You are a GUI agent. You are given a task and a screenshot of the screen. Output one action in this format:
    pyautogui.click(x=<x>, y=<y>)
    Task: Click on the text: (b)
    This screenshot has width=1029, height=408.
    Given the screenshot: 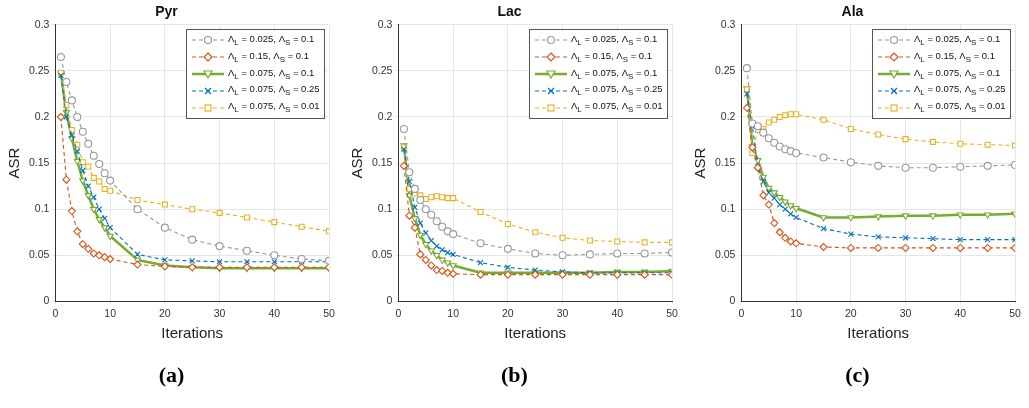 What is the action you would take?
    pyautogui.click(x=514, y=375)
    